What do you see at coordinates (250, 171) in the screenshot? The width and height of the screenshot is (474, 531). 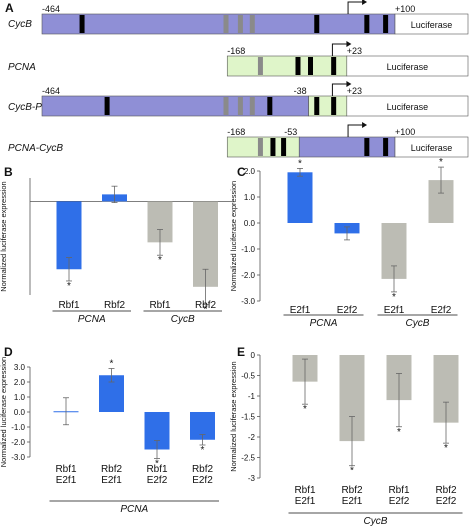 I see `panel-c-y-tick-label: 2.0` at bounding box center [250, 171].